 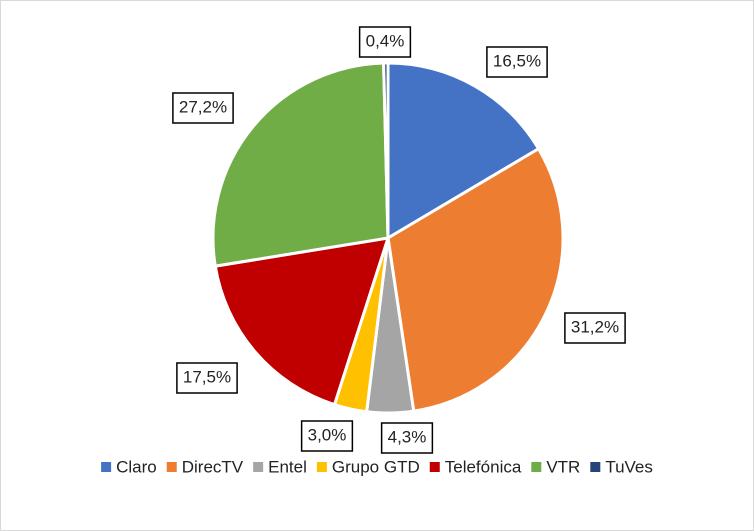 I want to click on legend-label: DirecTV, so click(x=213, y=466).